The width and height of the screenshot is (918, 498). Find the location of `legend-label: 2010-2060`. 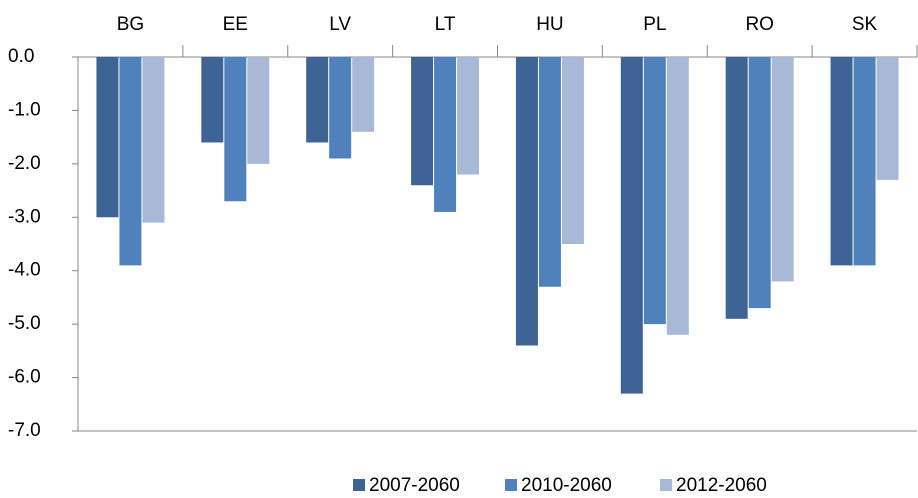

legend-label: 2010-2060 is located at coordinates (566, 485).